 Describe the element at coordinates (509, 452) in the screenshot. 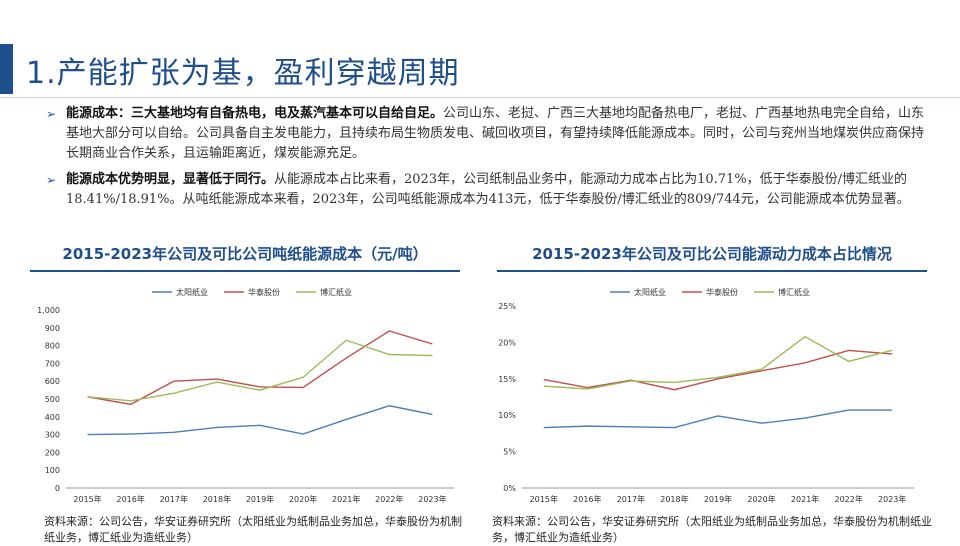

I see `y-tick-label: 5%` at that location.